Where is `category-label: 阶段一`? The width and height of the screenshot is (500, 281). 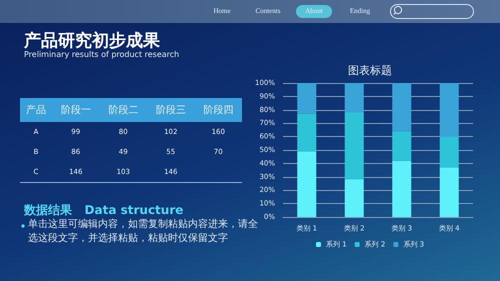 category-label: 阶段一 is located at coordinates (76, 111).